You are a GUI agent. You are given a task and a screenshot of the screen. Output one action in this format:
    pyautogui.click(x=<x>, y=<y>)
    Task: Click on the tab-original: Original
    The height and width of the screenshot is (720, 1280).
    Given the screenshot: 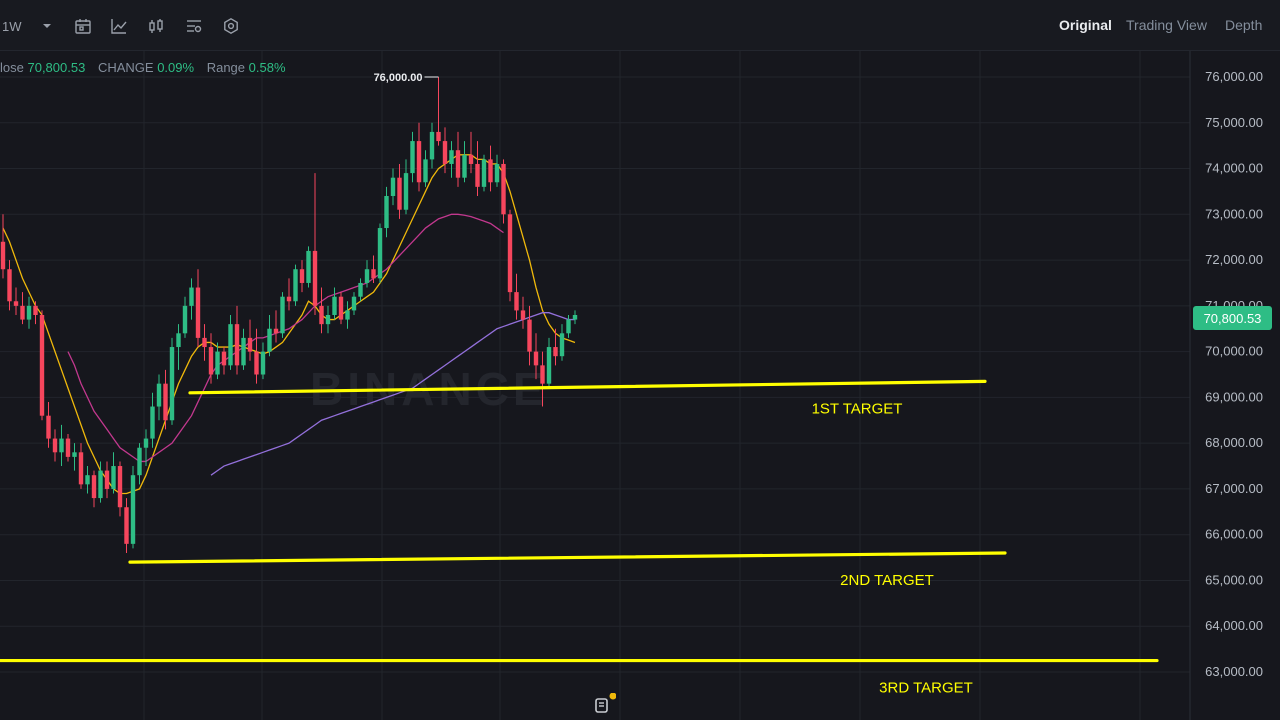 What is the action you would take?
    pyautogui.click(x=1085, y=25)
    